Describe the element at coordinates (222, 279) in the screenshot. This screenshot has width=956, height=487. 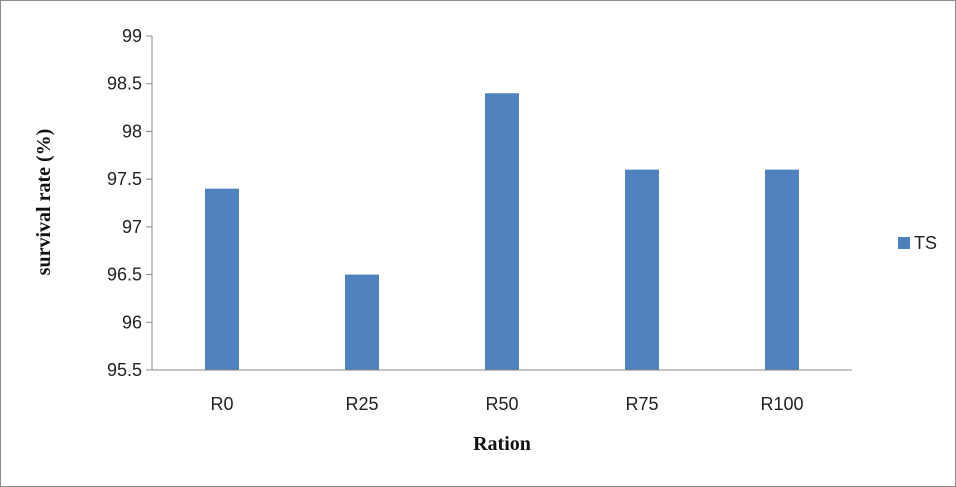
I see `bar-r0` at that location.